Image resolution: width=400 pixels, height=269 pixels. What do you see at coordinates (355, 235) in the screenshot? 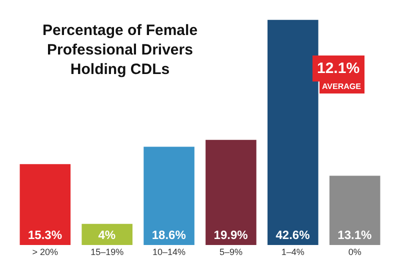
I see `data-label: 13.1%` at bounding box center [355, 235].